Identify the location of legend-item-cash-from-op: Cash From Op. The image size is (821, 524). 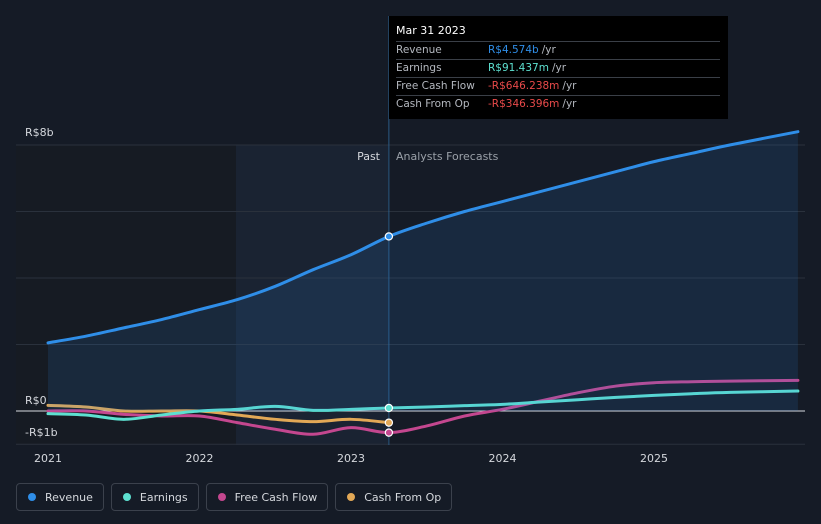
(394, 497).